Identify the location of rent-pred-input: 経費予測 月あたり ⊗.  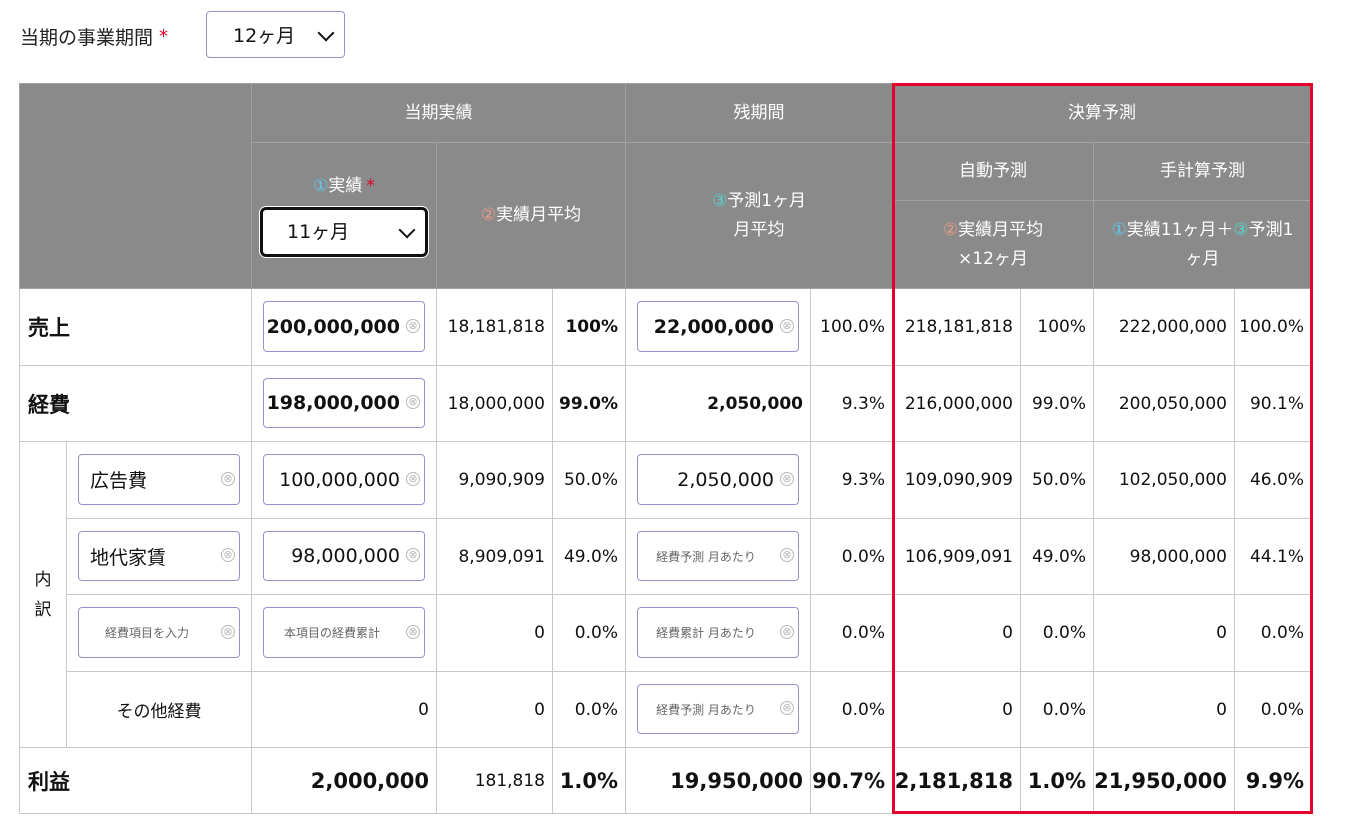
(718, 556).